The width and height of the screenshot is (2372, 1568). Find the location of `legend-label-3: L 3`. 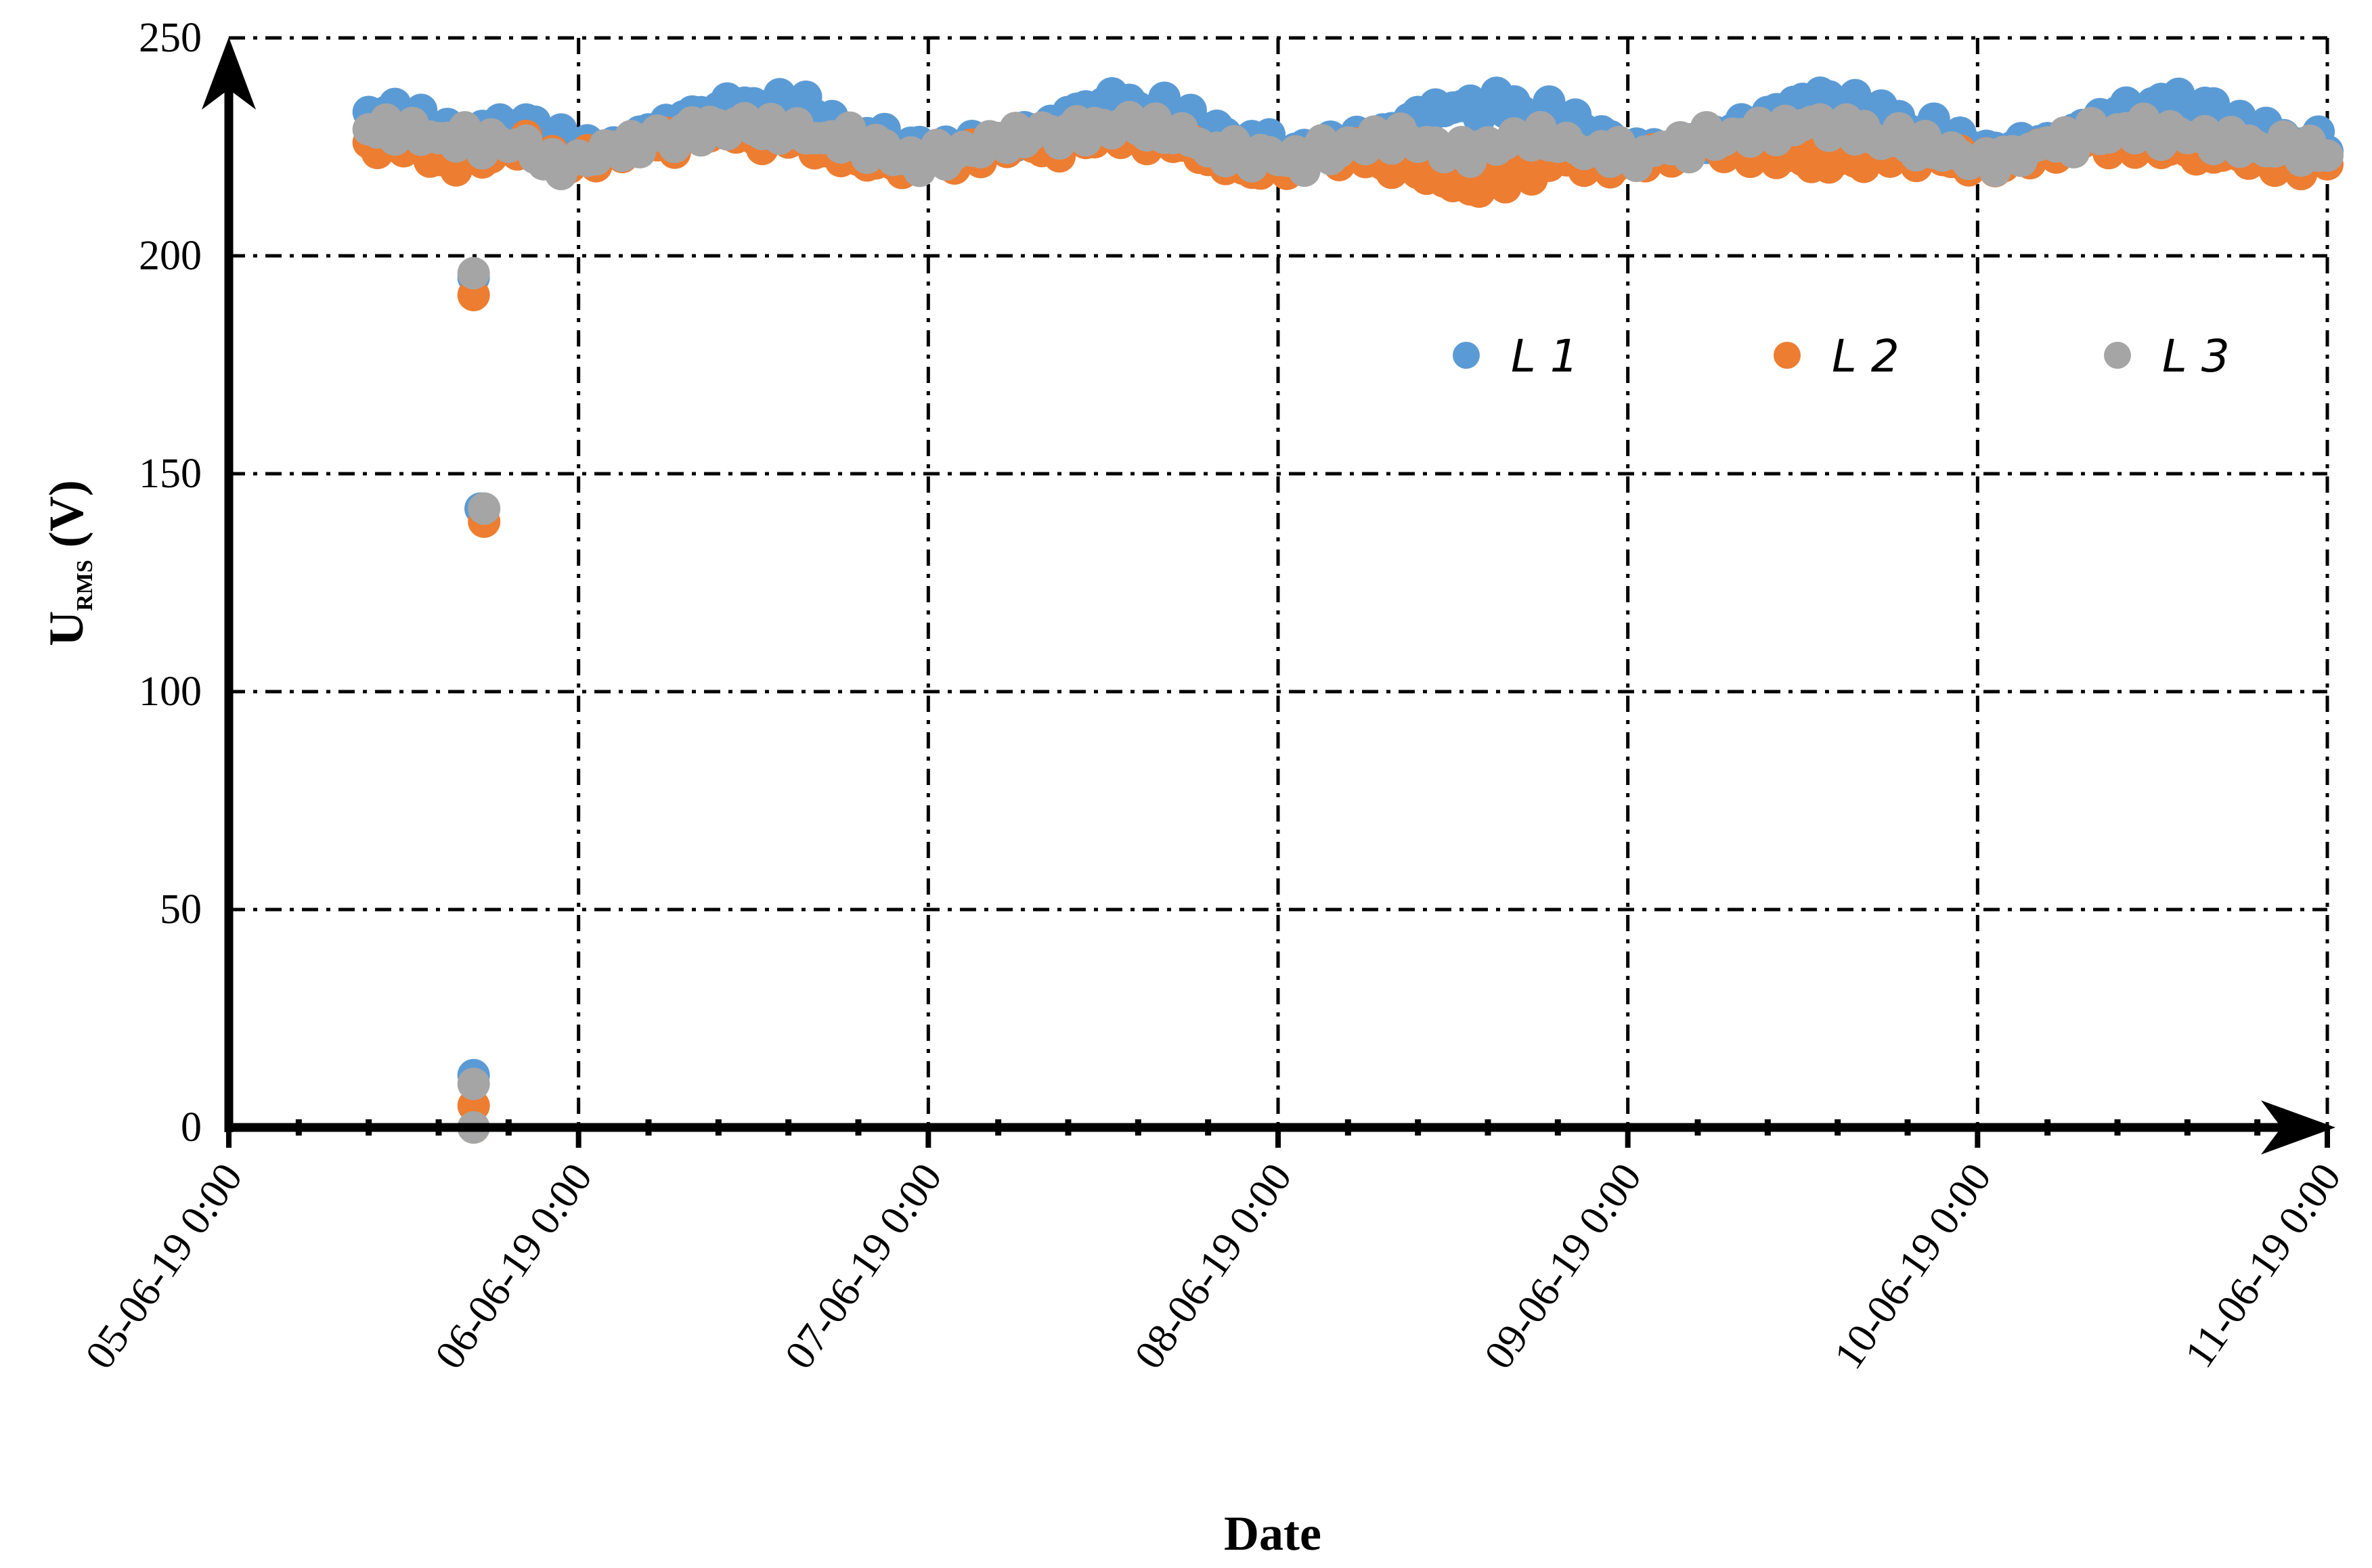

legend-label-3: L 3 is located at coordinates (2196, 356).